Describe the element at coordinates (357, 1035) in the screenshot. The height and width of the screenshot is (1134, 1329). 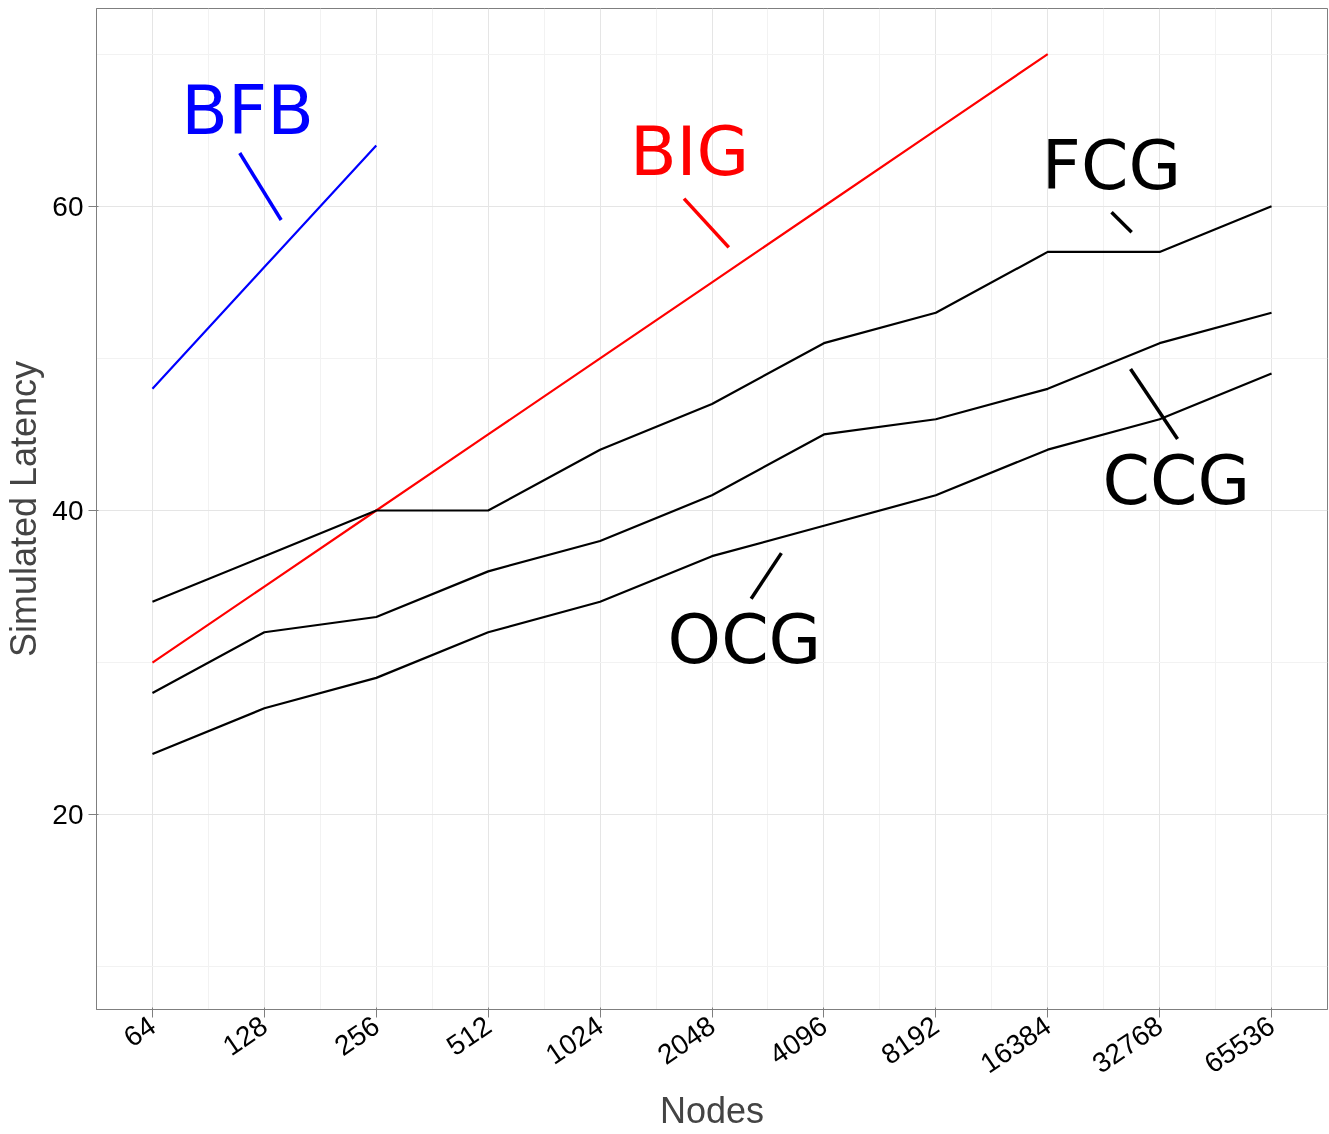
I see `x-tick-label: 256` at that location.